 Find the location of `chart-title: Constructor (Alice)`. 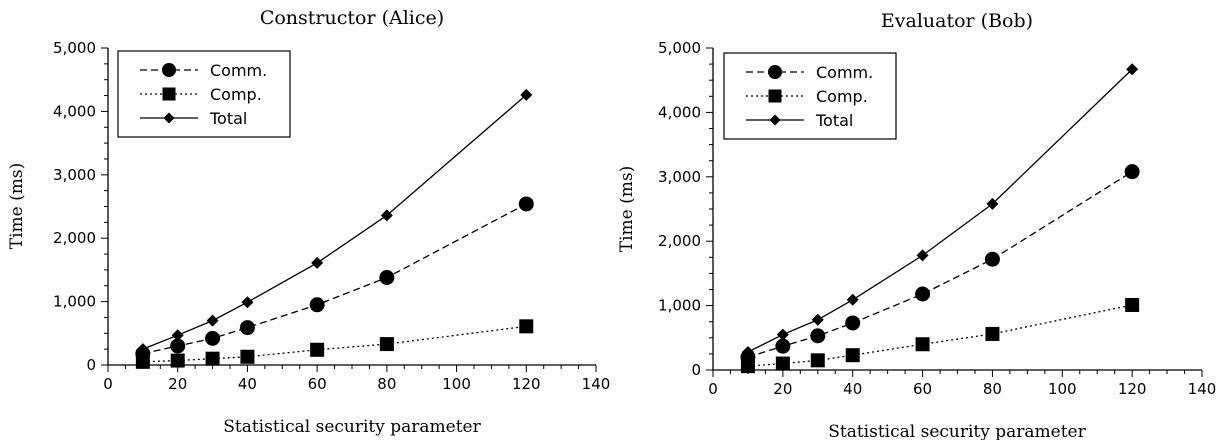

chart-title: Constructor (Alice) is located at coordinates (352, 18).